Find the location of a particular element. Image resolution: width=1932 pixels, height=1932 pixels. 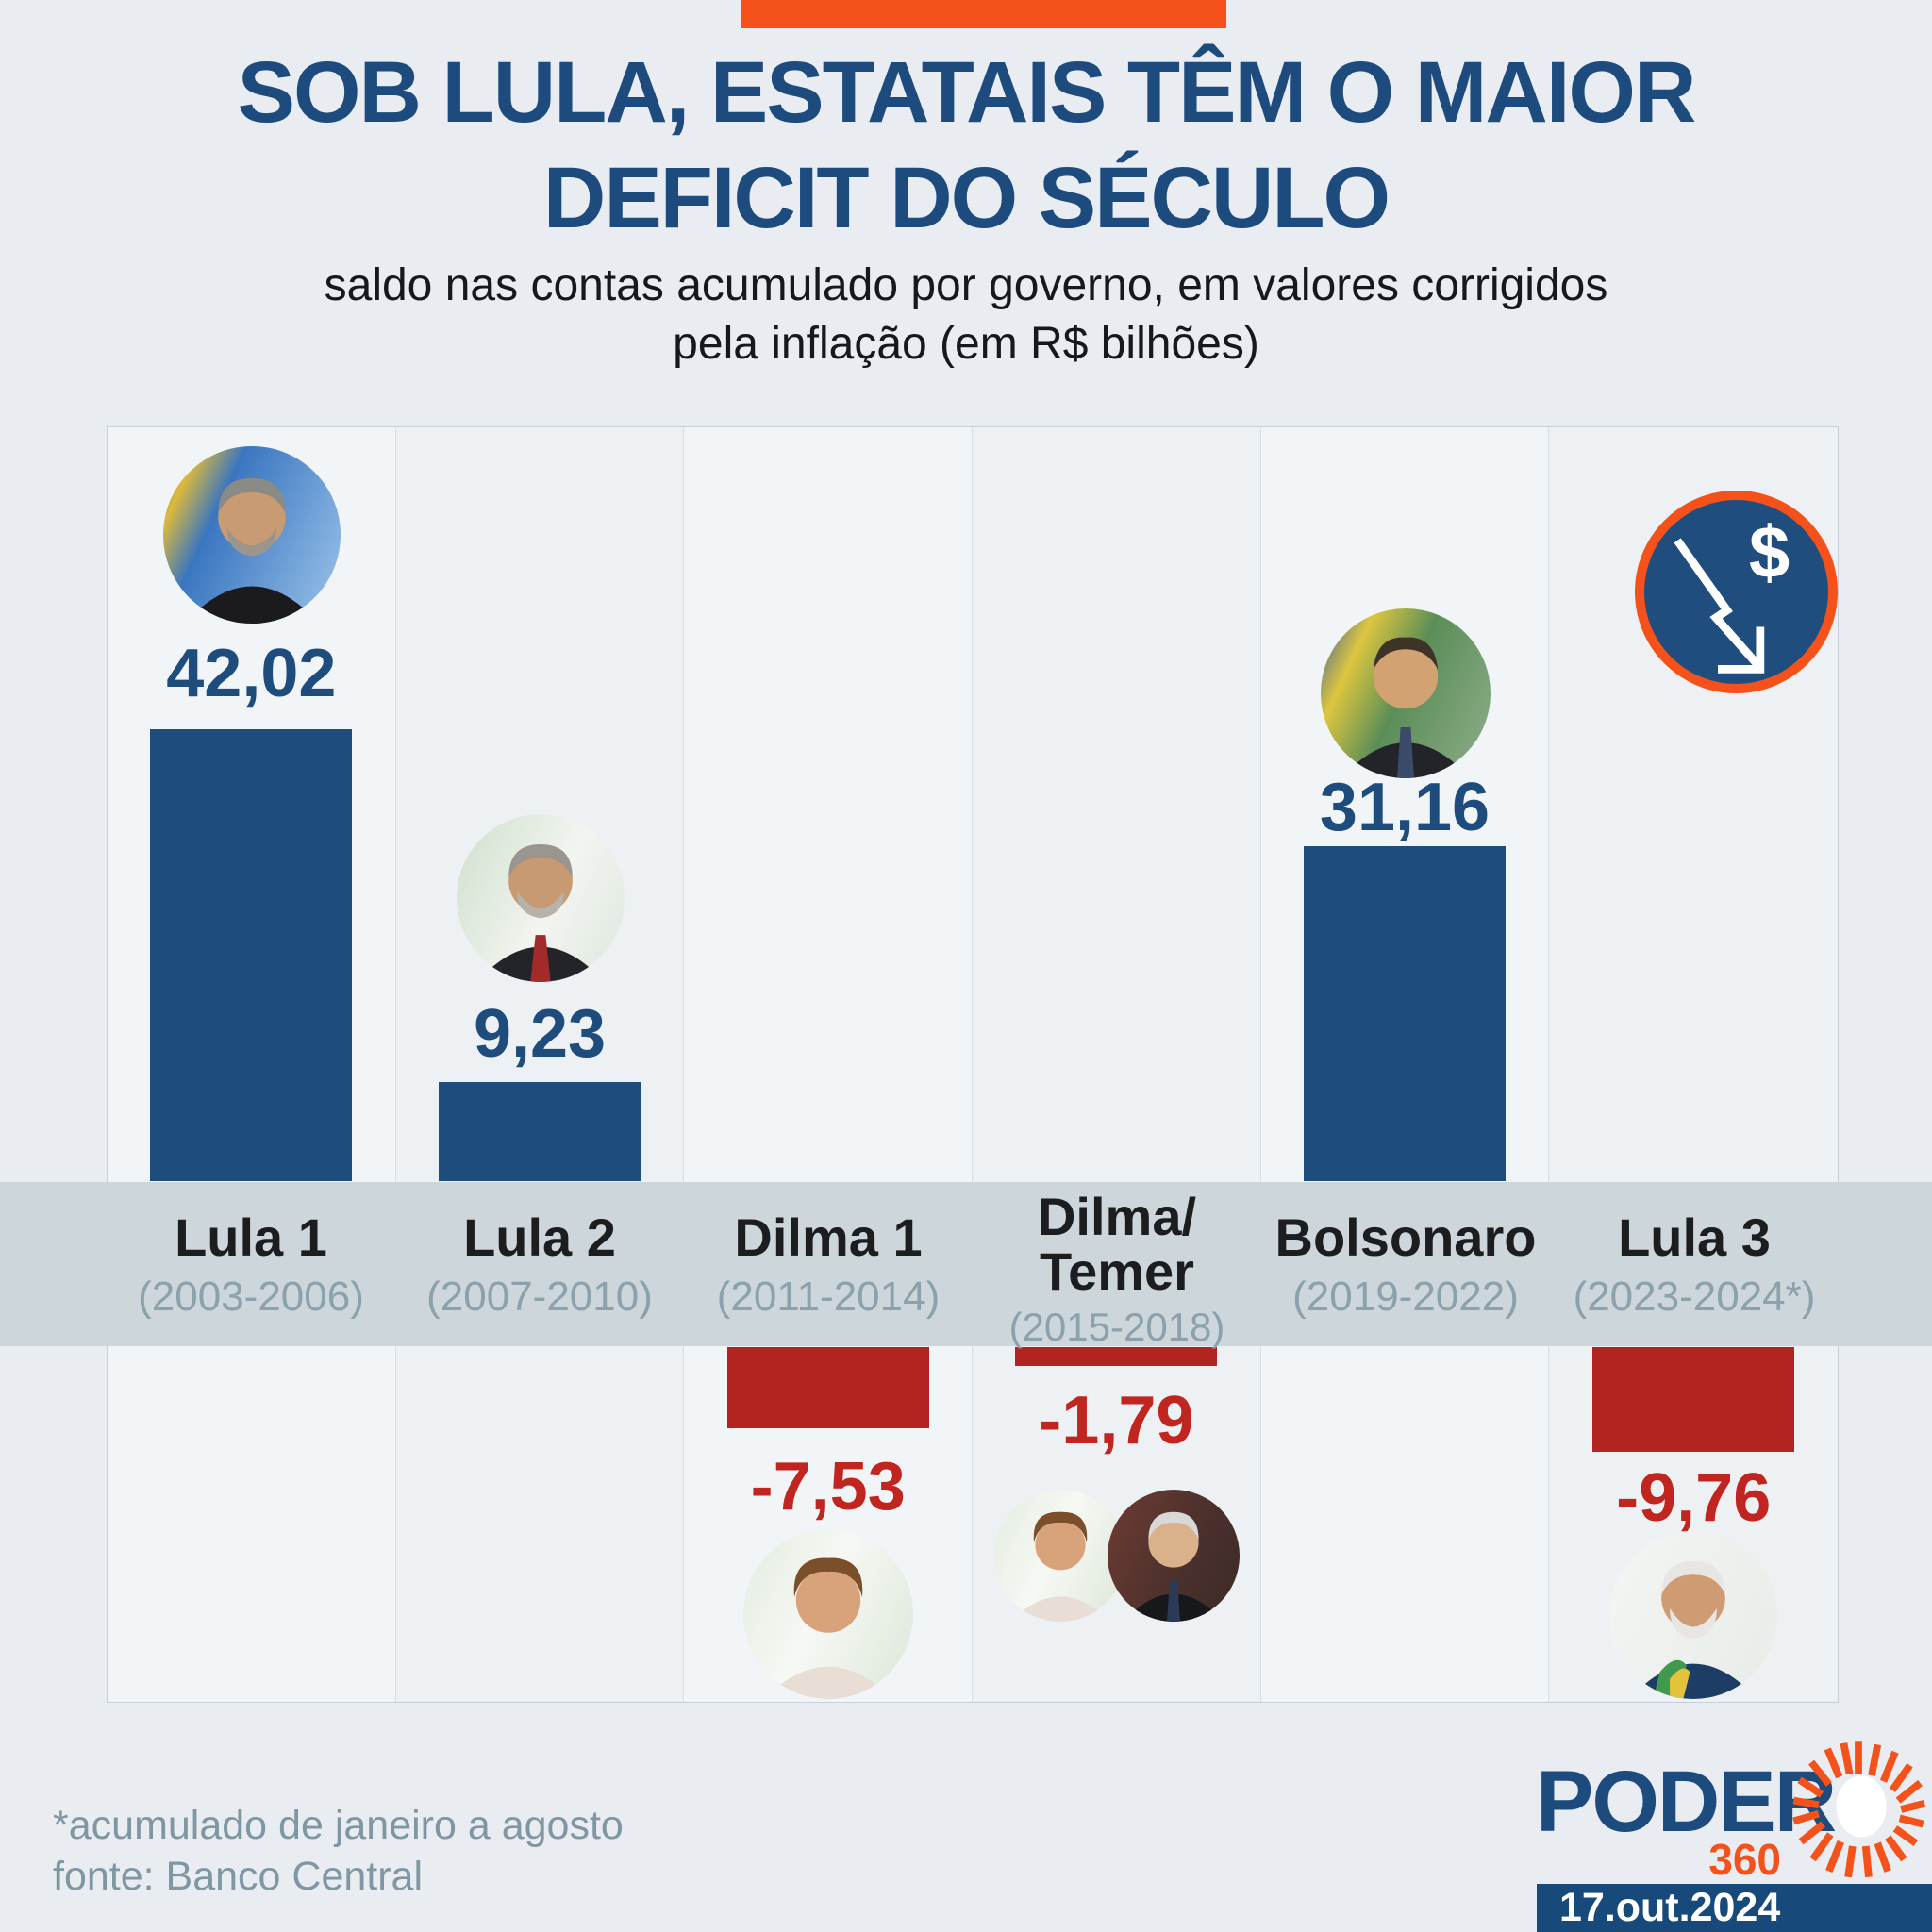

column-dilma-1: -7,53 is located at coordinates (829, 1064).